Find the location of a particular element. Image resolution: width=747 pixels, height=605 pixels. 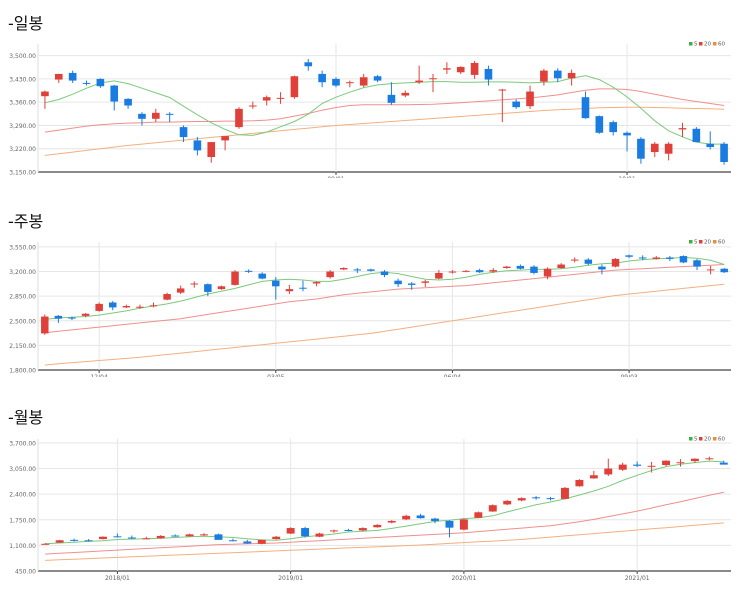

y-tick-label: 2,400.00 is located at coordinates (22, 495).